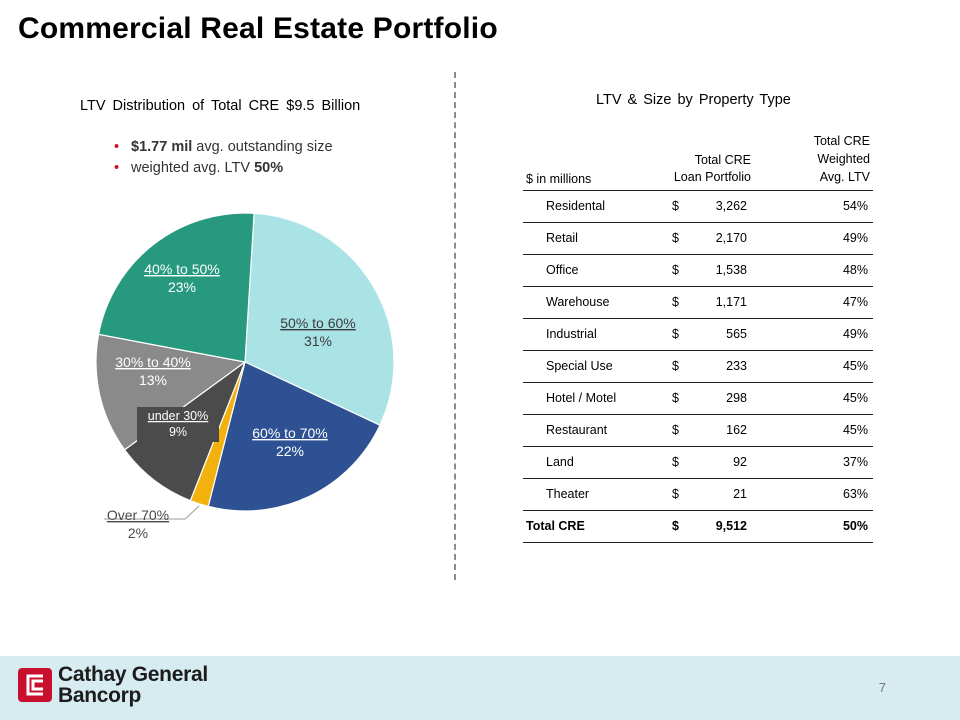 The width and height of the screenshot is (960, 720). I want to click on table-row: Restaurant $162 45%, so click(698, 431).